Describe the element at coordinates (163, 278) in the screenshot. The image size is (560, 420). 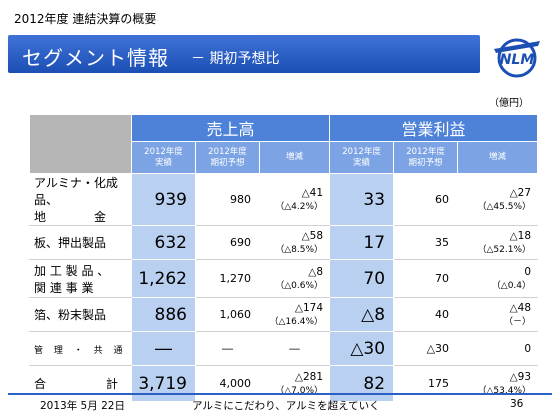
I see `sales-actual: 1,262` at that location.